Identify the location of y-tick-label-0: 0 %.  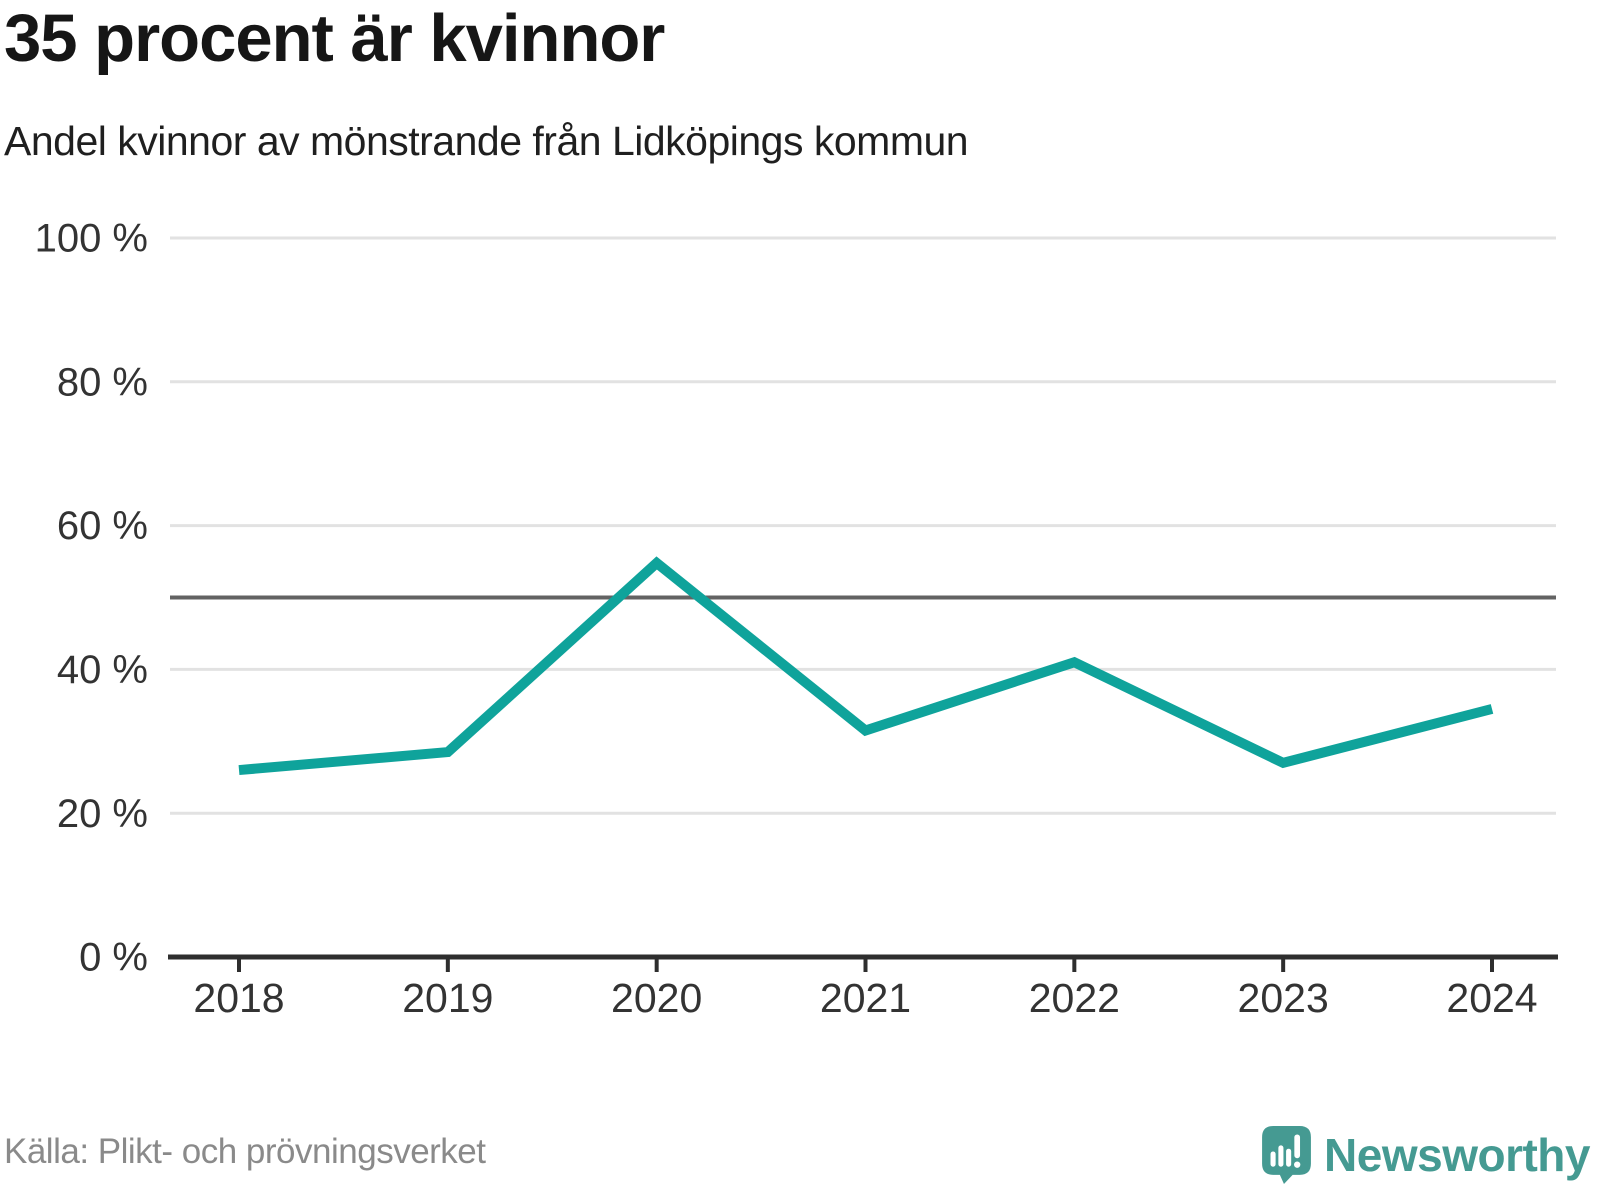
(113, 958).